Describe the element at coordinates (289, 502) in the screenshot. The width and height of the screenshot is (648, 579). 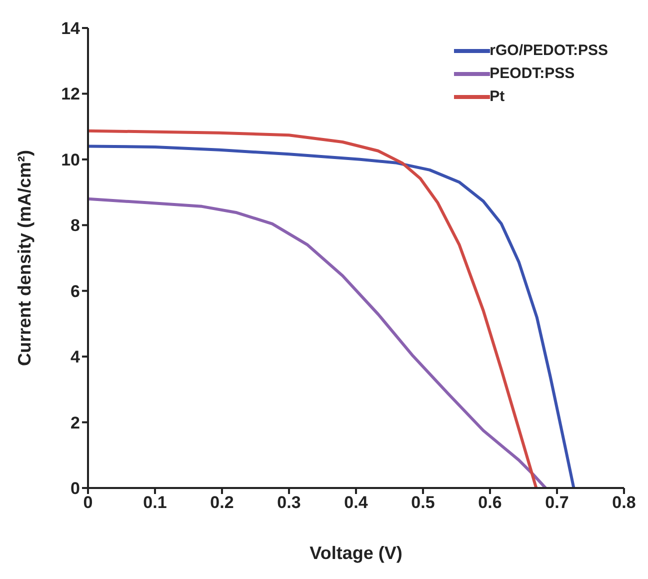
I see `x-tick-label: 0.3` at that location.